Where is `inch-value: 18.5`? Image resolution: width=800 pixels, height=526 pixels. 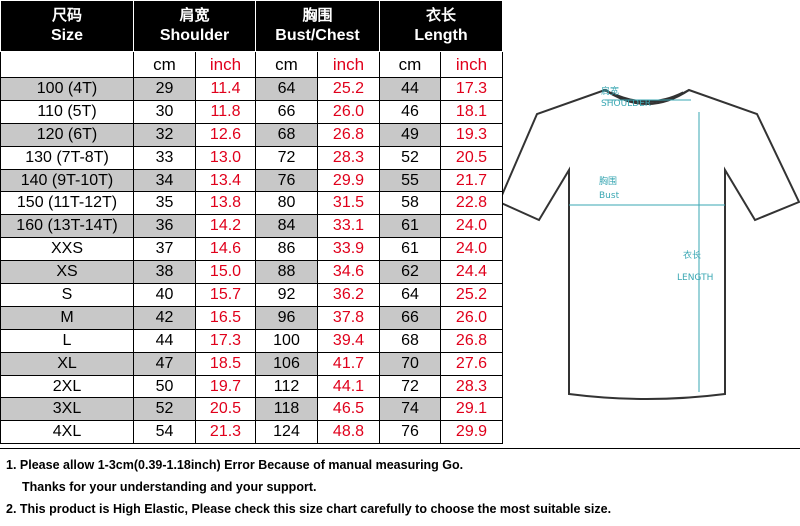 inch-value: 18.5 is located at coordinates (225, 363).